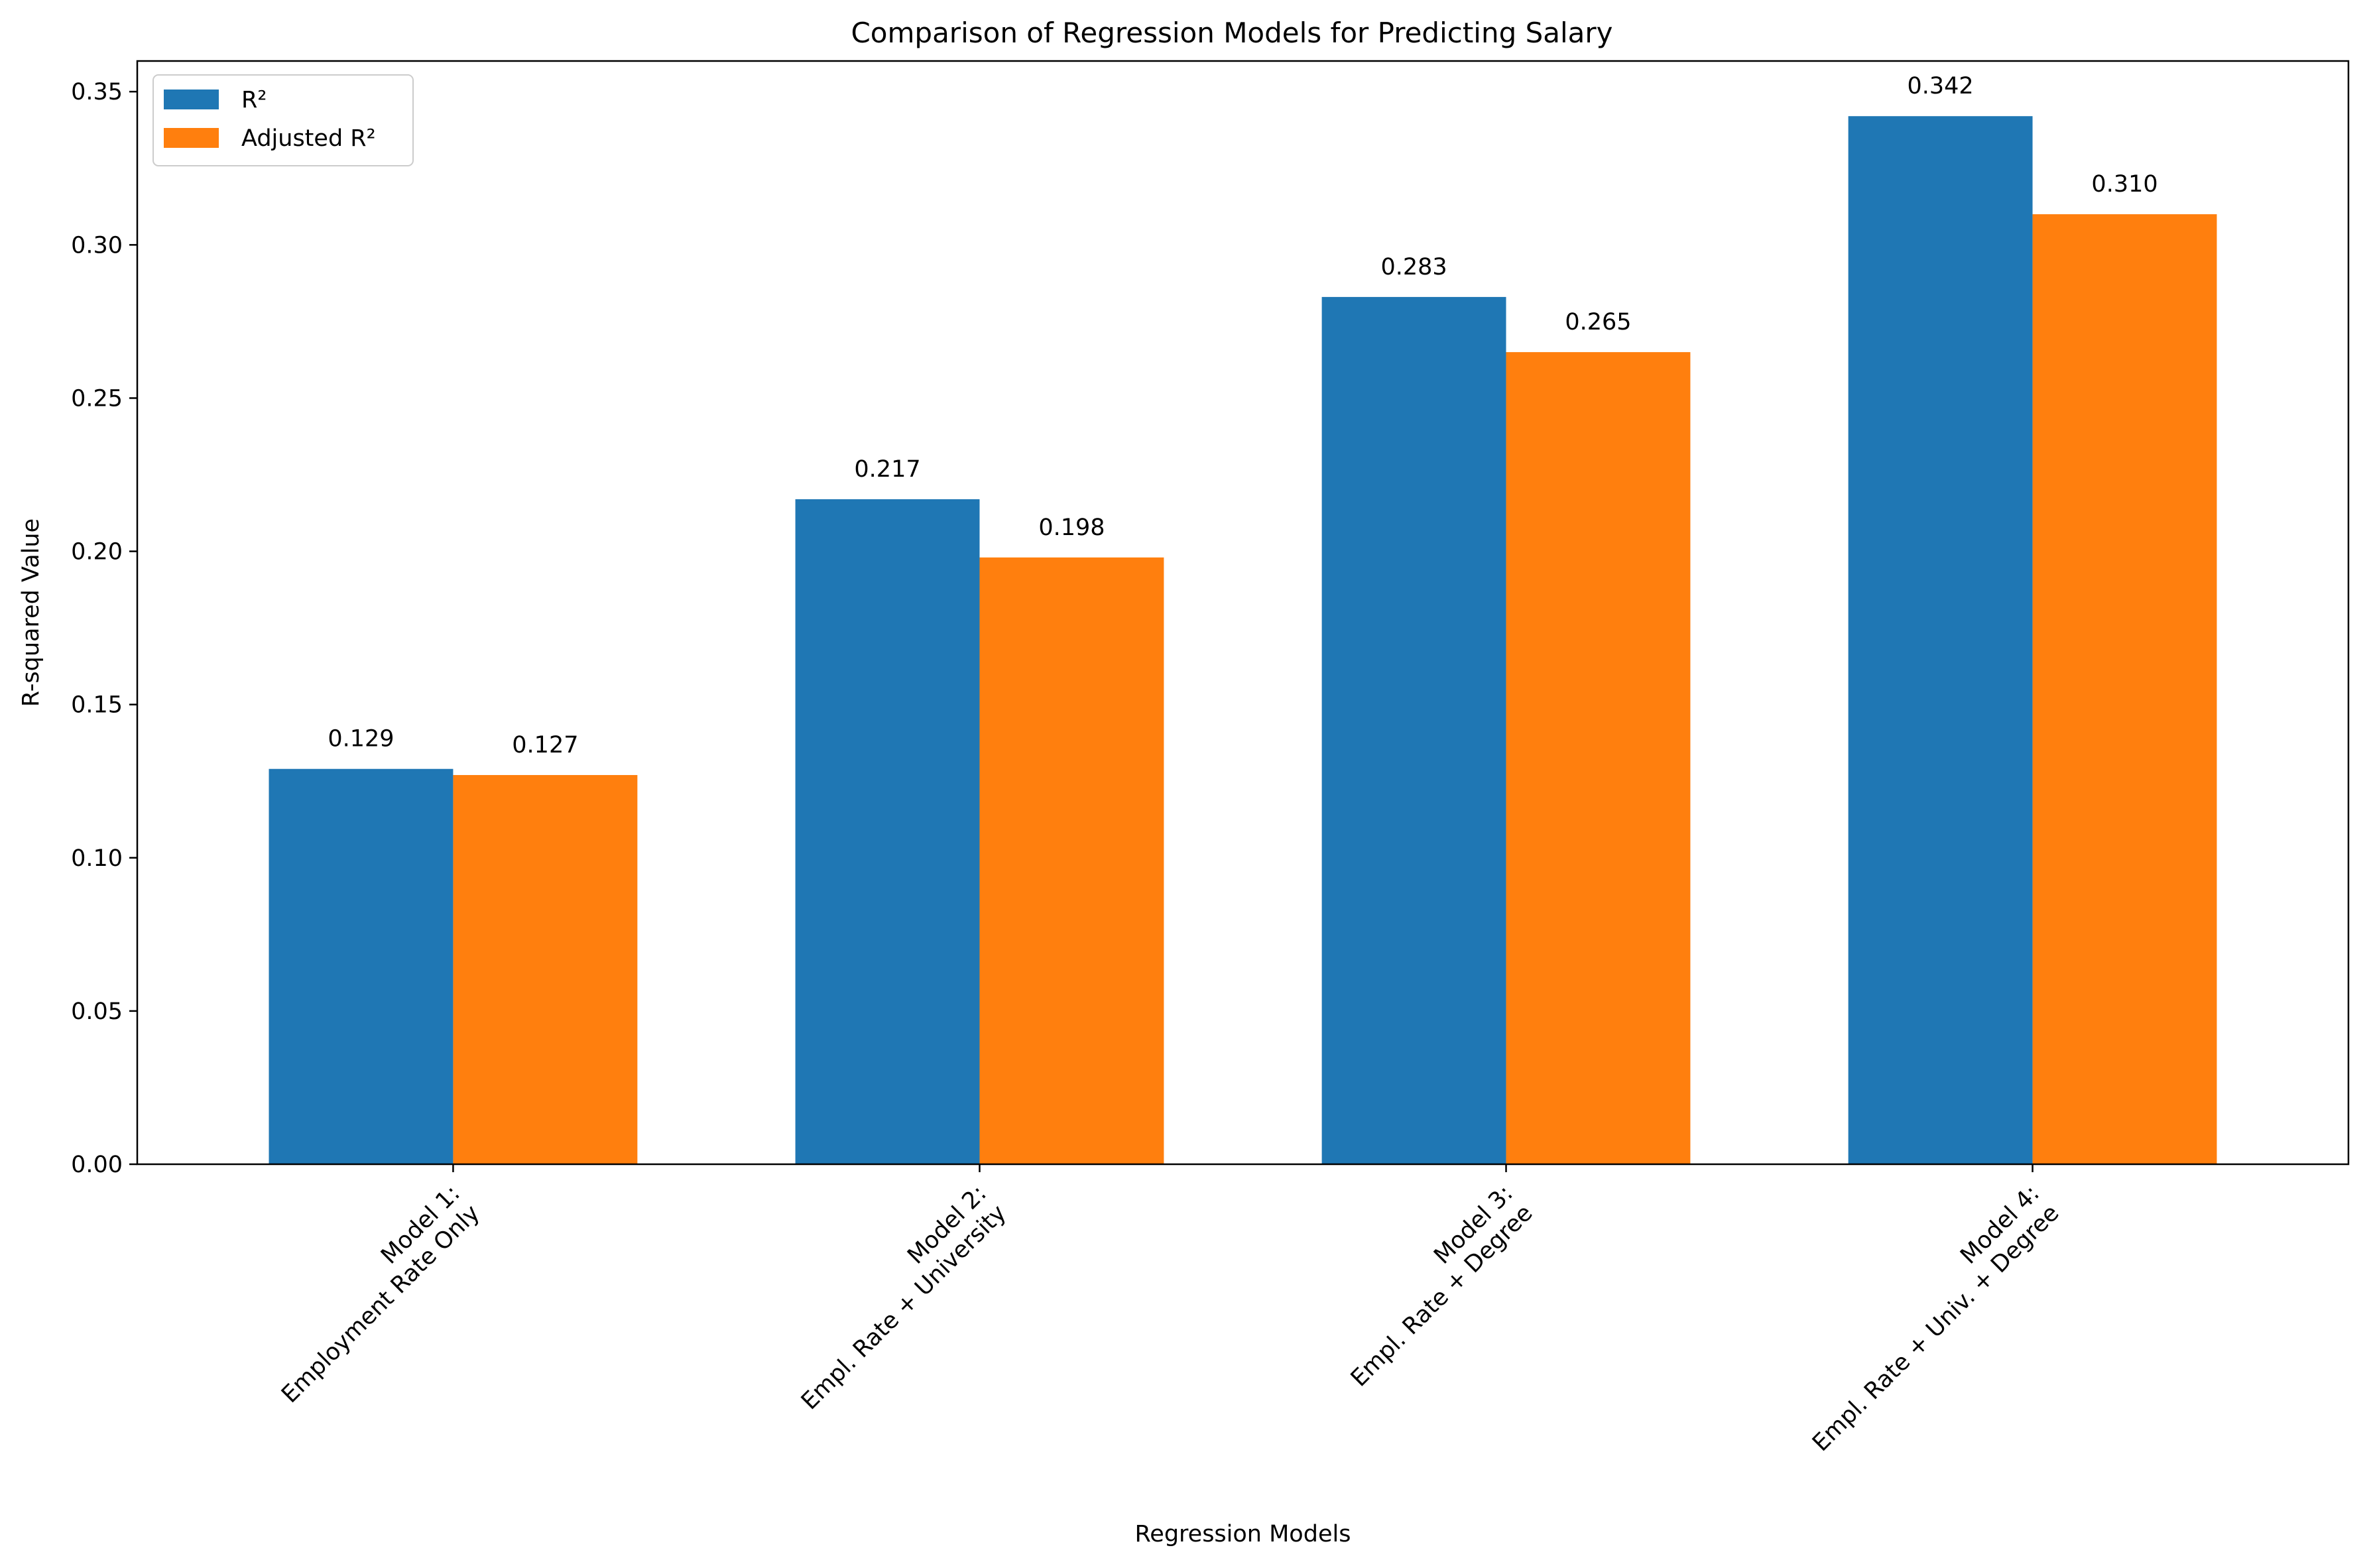 This screenshot has width=2367, height=1568. I want to click on legend-label-series1: R², so click(254, 100).